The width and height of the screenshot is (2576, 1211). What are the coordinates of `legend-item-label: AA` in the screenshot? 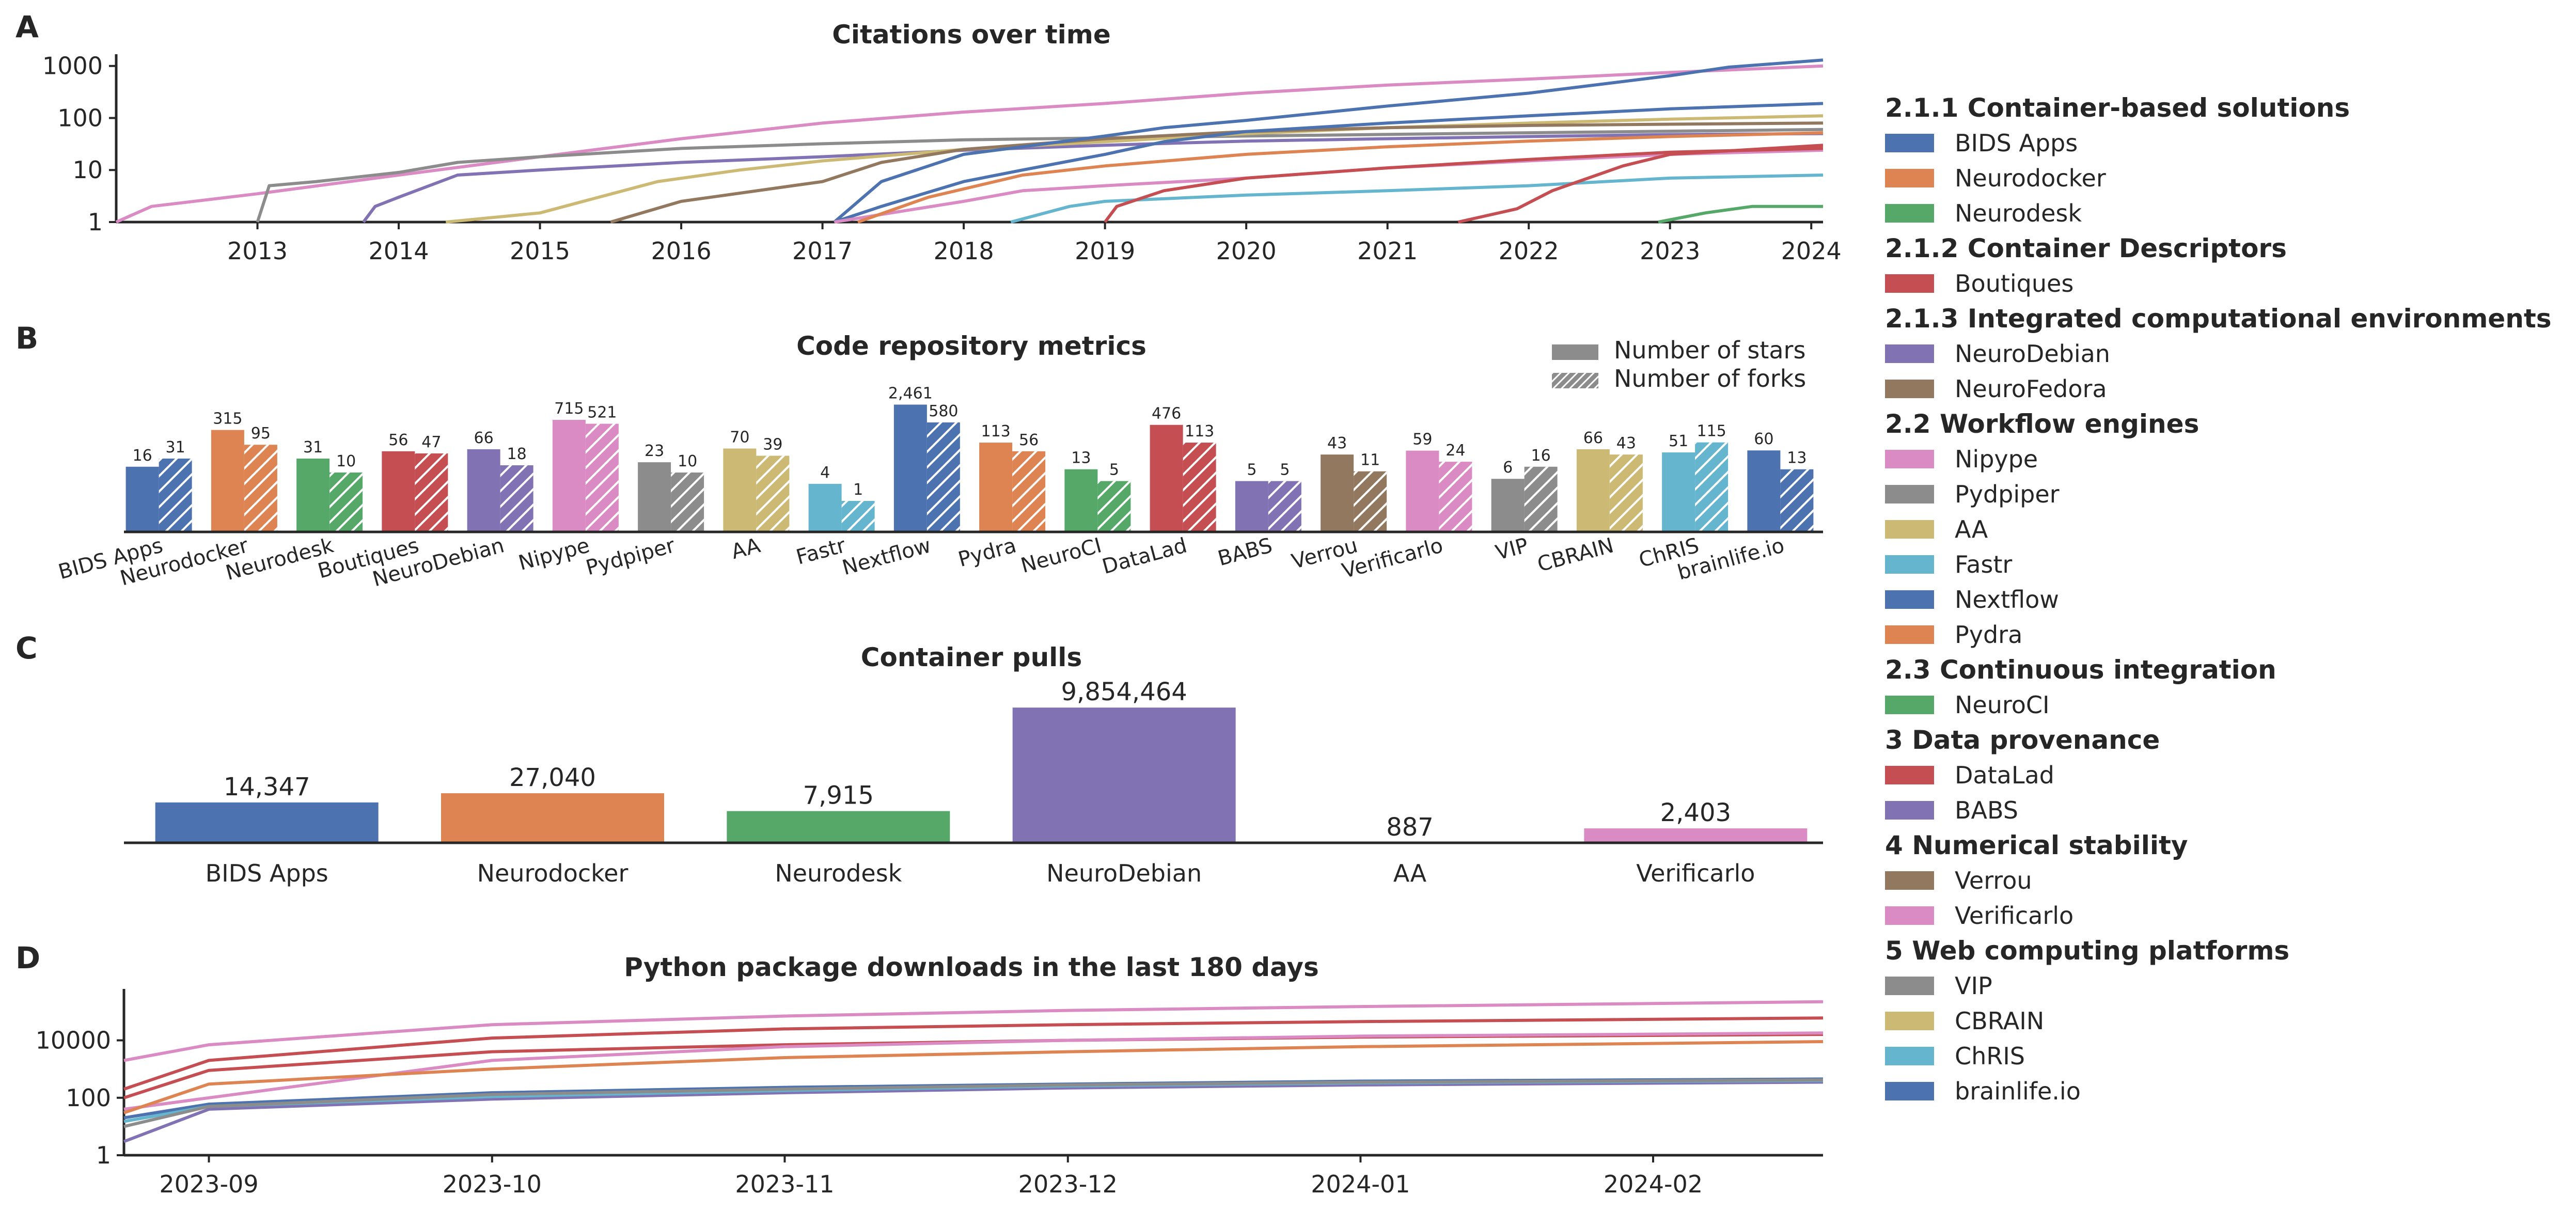 It's located at (1972, 529).